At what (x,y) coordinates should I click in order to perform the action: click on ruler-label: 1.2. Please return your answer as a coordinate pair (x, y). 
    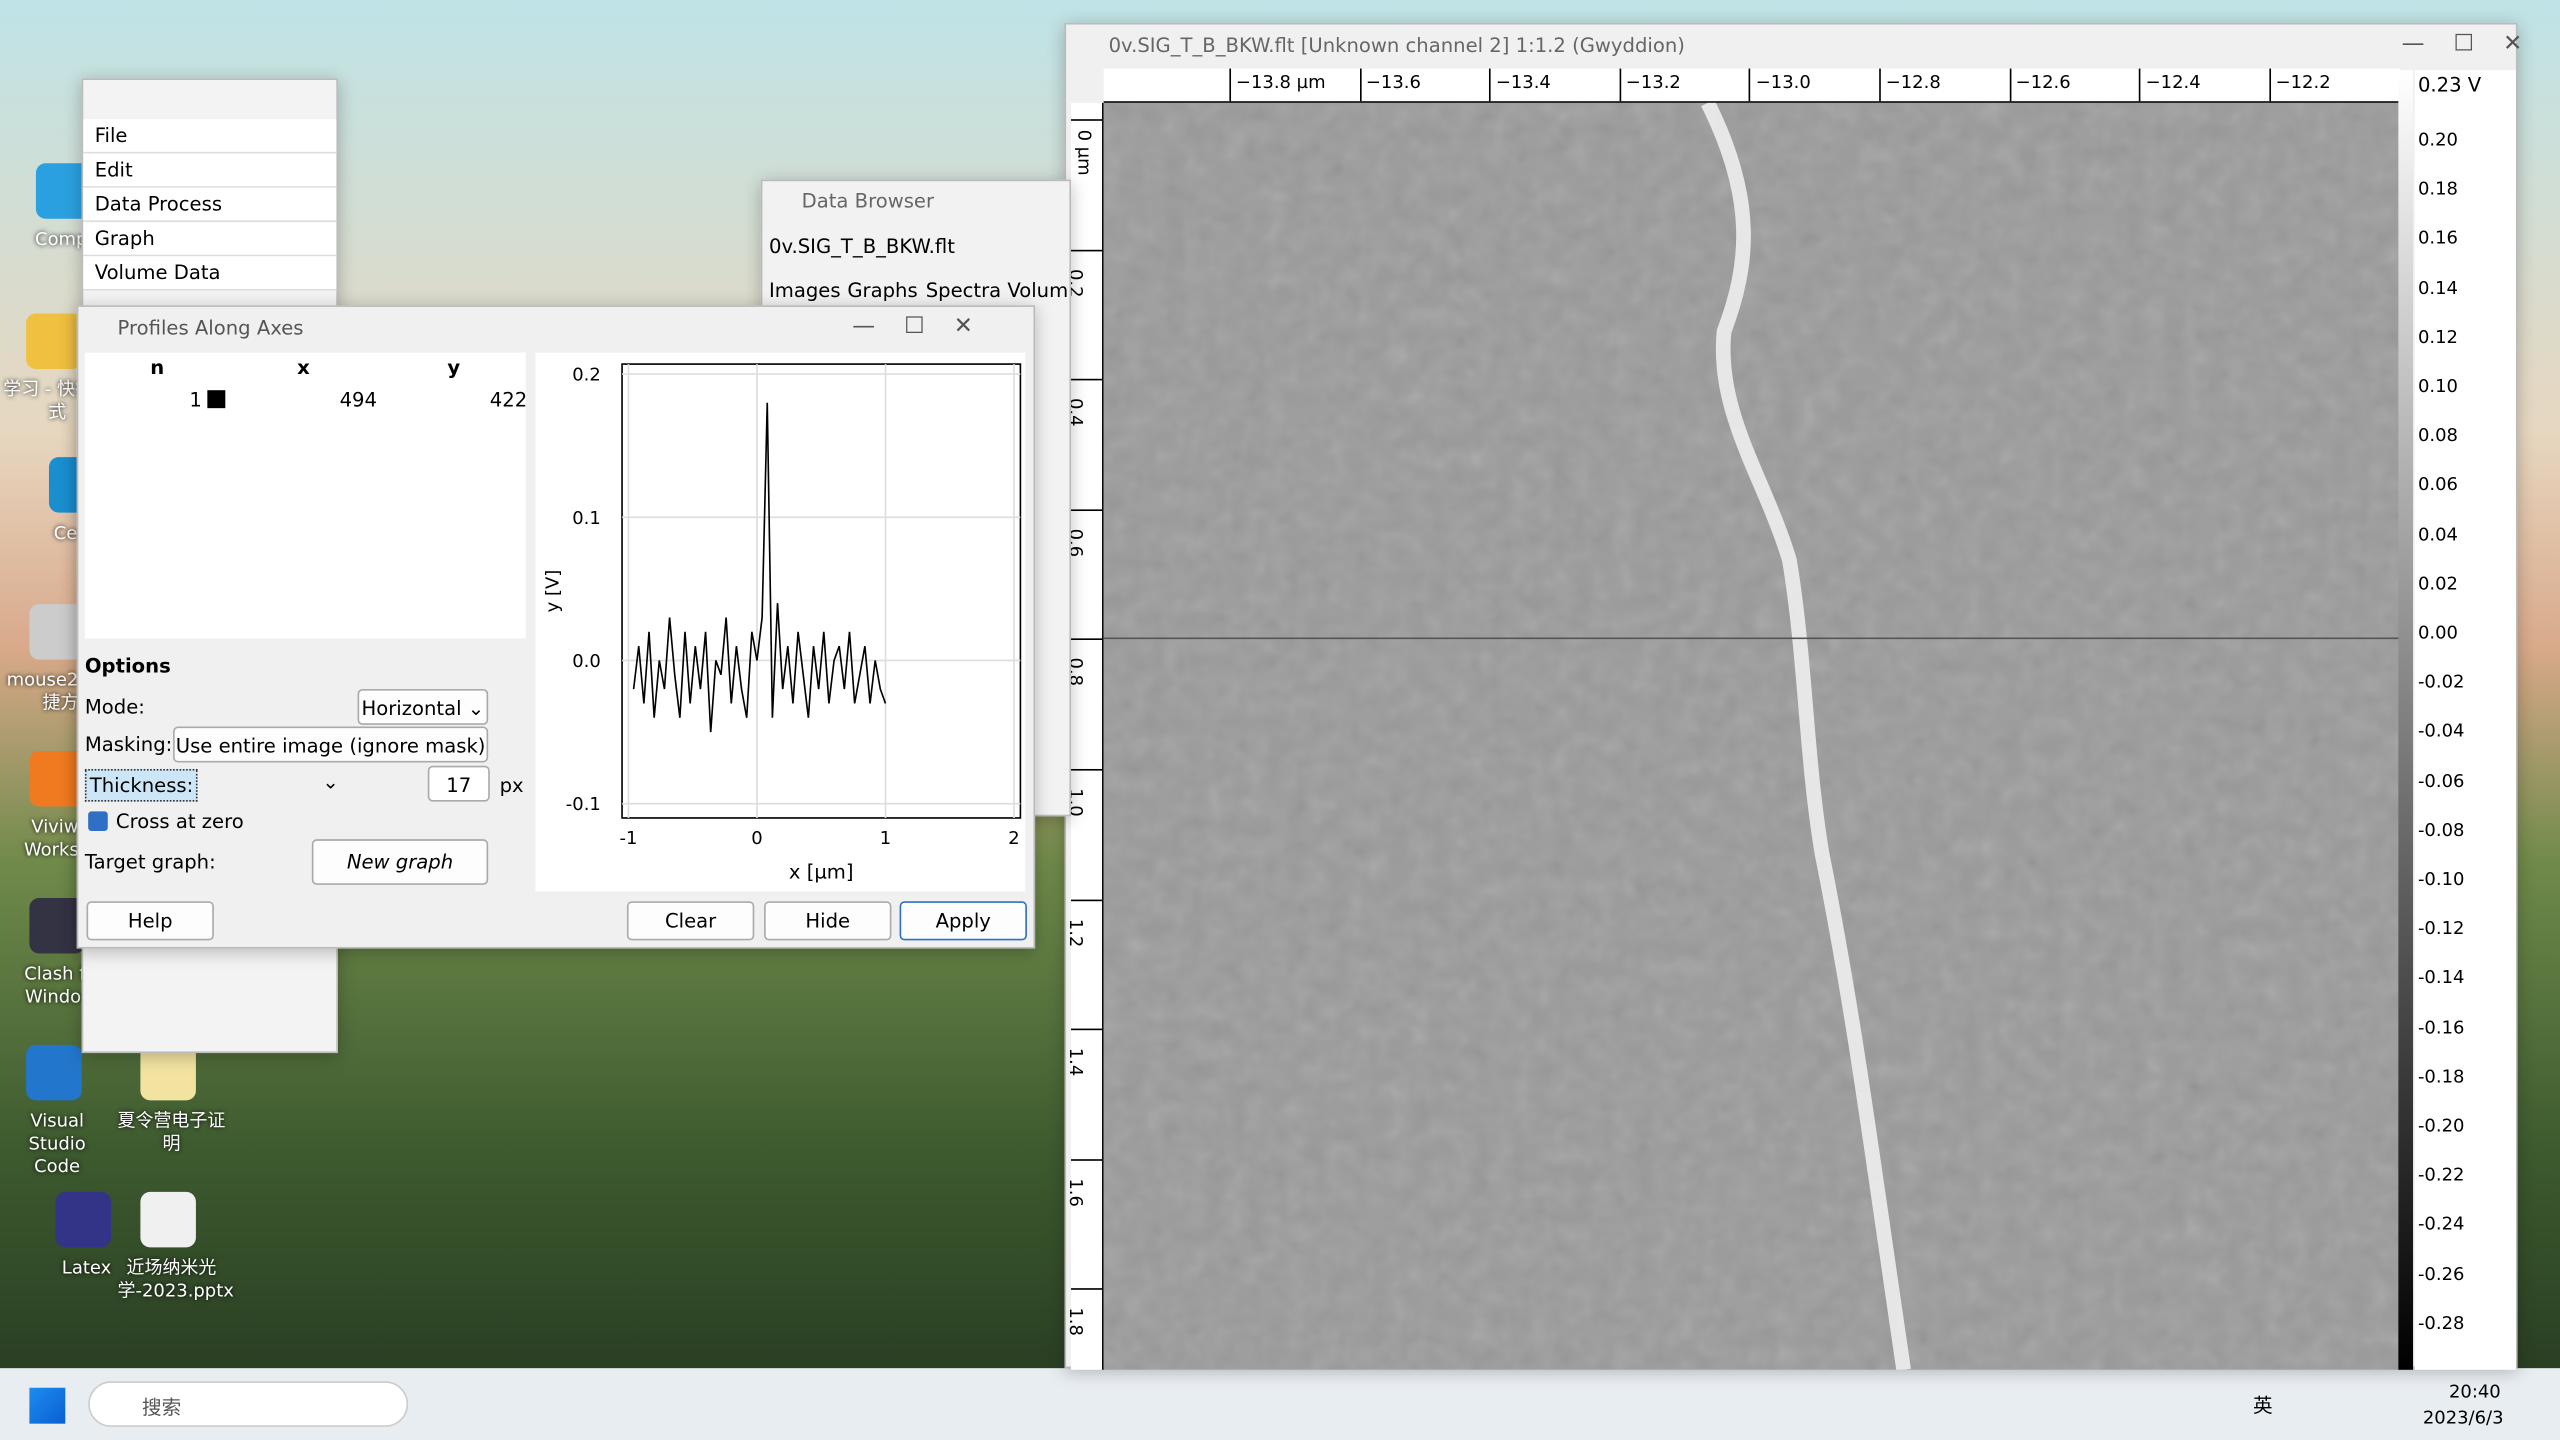
    Looking at the image, I should click on (1075, 932).